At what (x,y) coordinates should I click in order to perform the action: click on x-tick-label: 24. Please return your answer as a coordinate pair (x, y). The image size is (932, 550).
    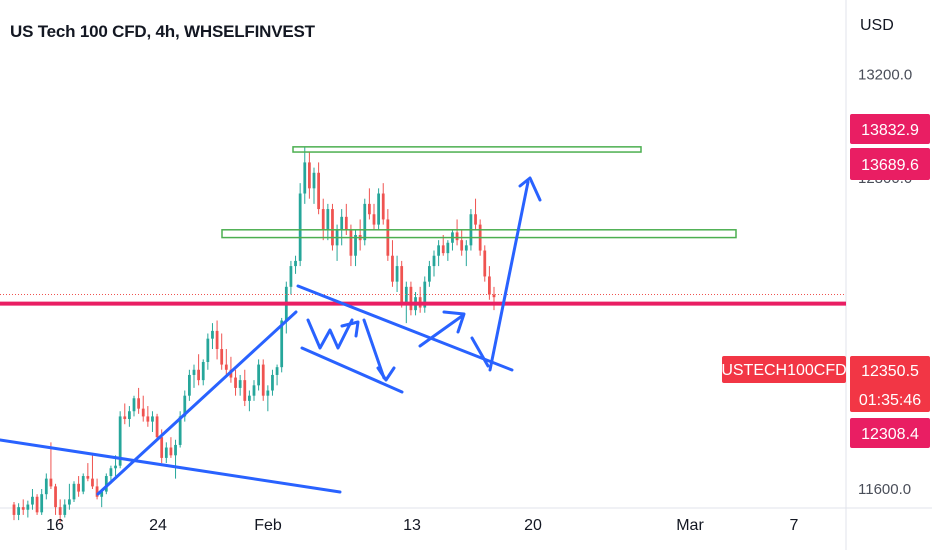
    Looking at the image, I should click on (158, 525).